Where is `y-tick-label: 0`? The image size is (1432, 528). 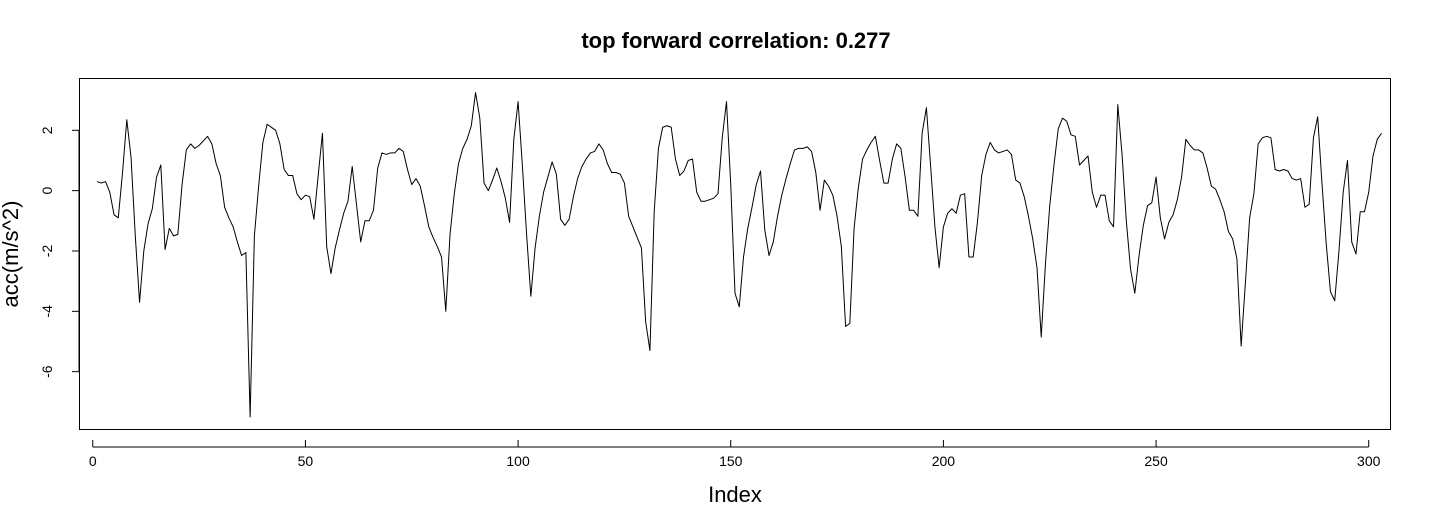
y-tick-label: 0 is located at coordinates (47, 191).